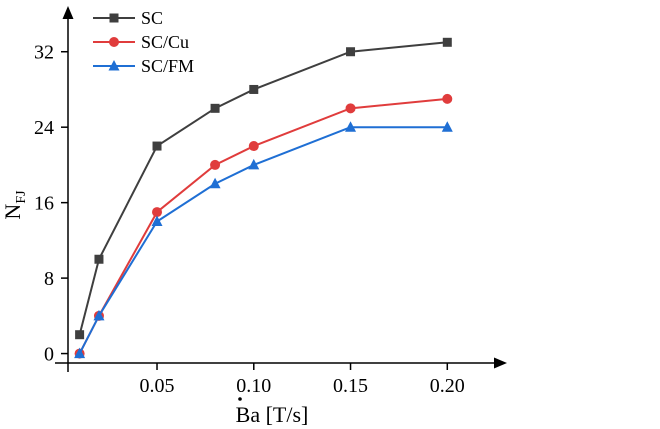 Image resolution: width=660 pixels, height=429 pixels. I want to click on legend-label-sc-cu: SC/Cu, so click(165, 42).